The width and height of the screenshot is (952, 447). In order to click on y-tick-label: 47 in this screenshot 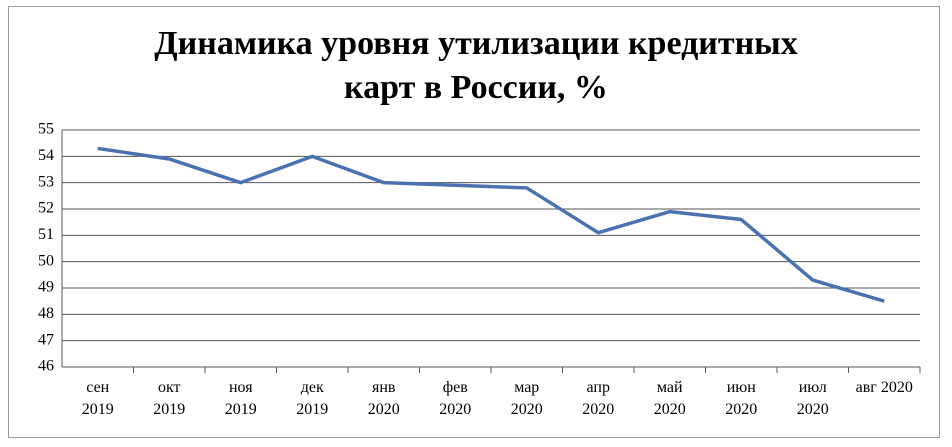, I will do `click(46, 339)`.